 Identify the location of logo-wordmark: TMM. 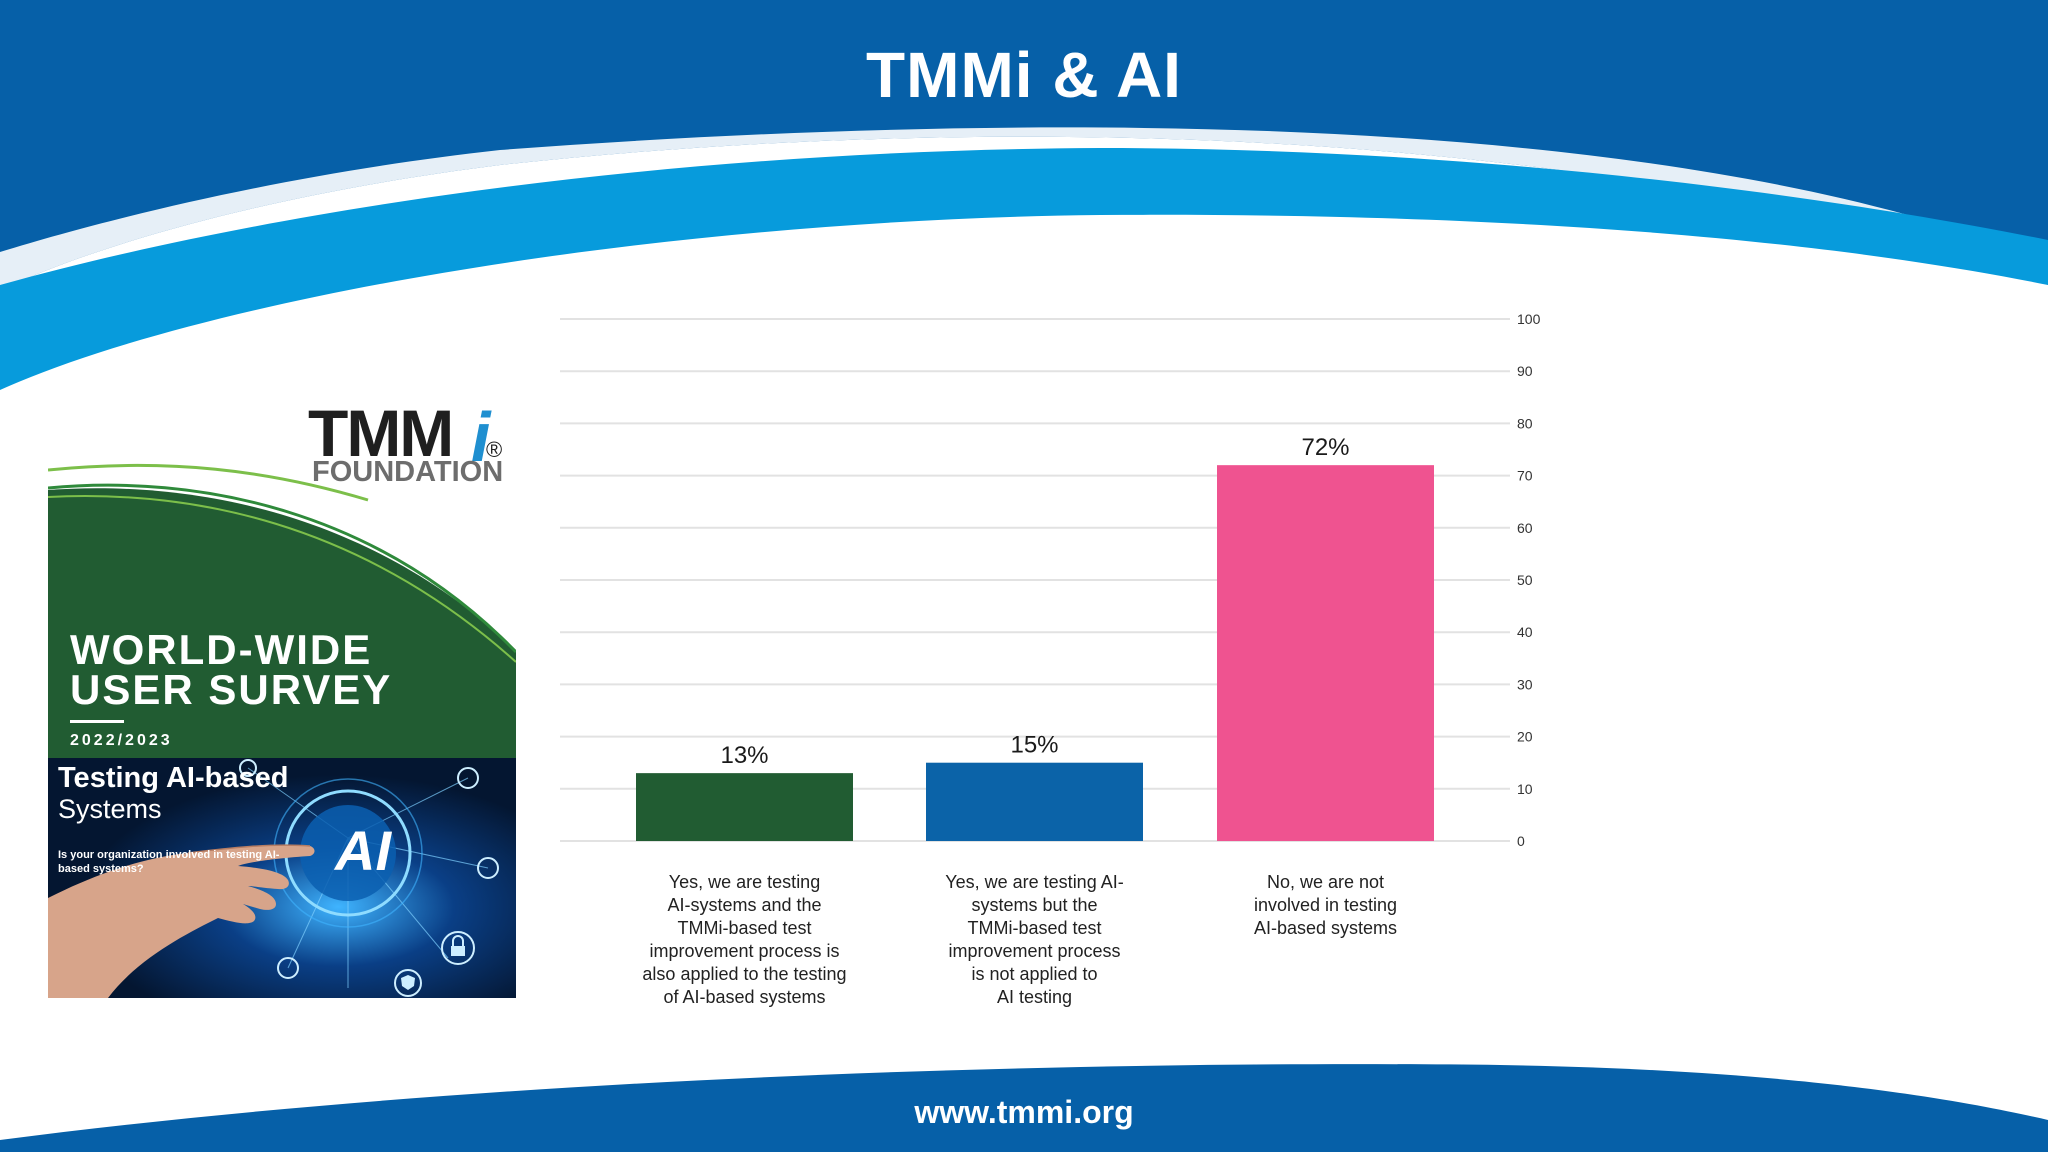
(381, 433).